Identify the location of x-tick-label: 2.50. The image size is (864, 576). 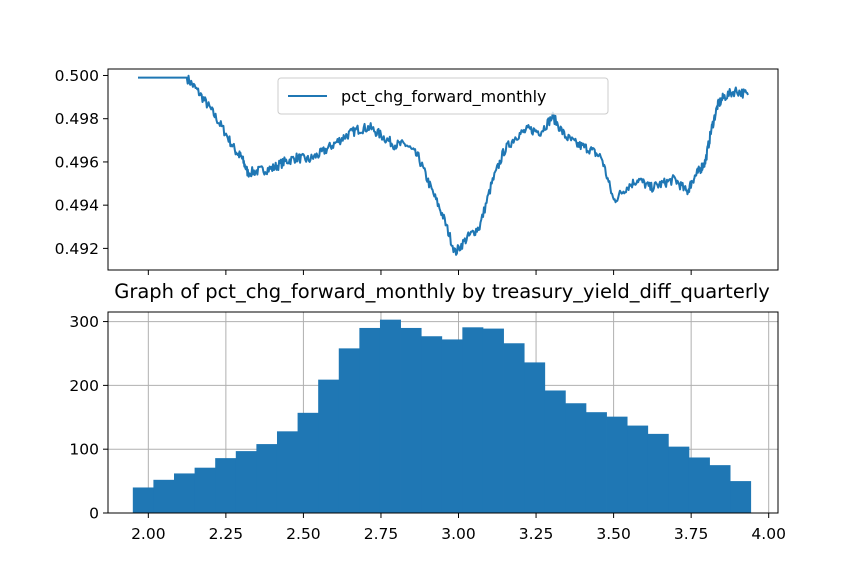
(303, 534).